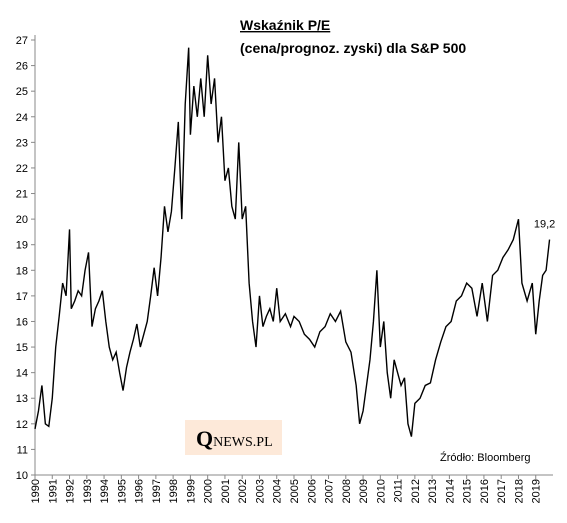  I want to click on x-tick-label: 1998, so click(174, 491).